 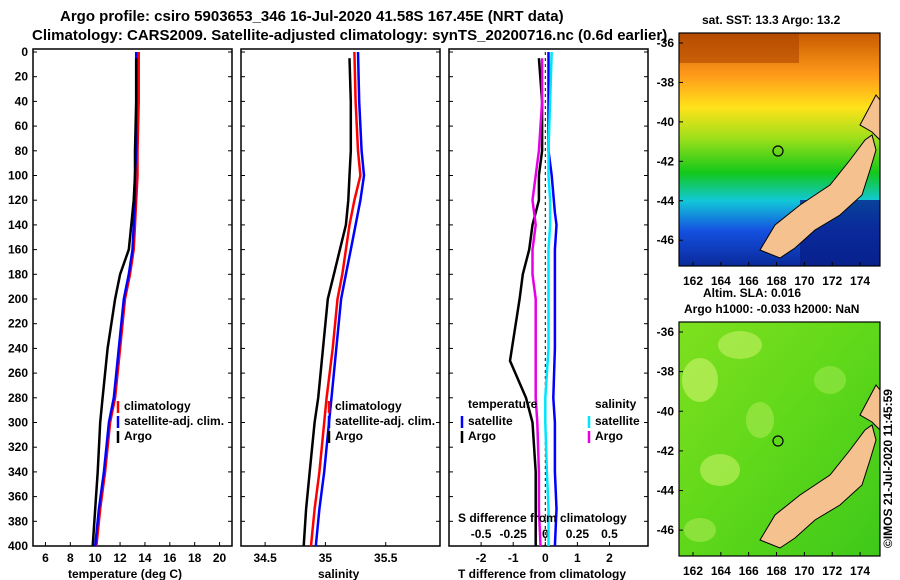 I want to click on map-lon-label: 168, so click(x=777, y=571).